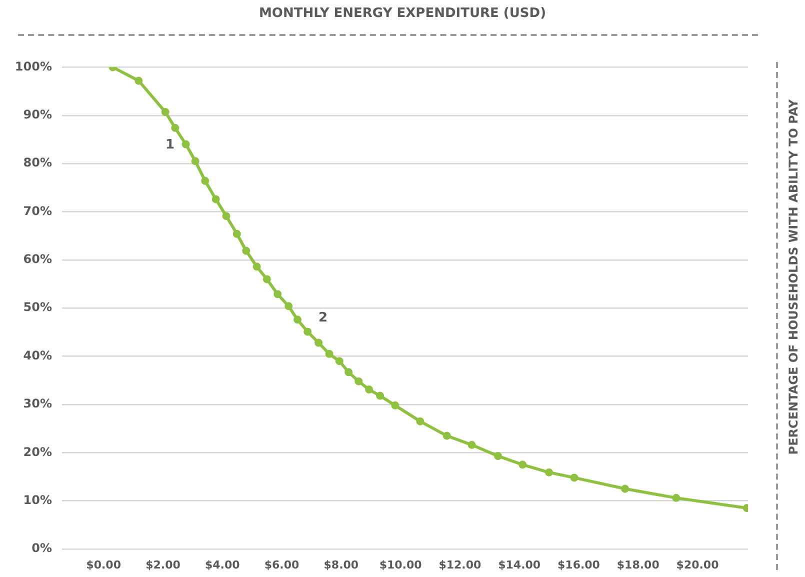  Describe the element at coordinates (37, 355) in the screenshot. I see `y-tick-label: 40%` at that location.